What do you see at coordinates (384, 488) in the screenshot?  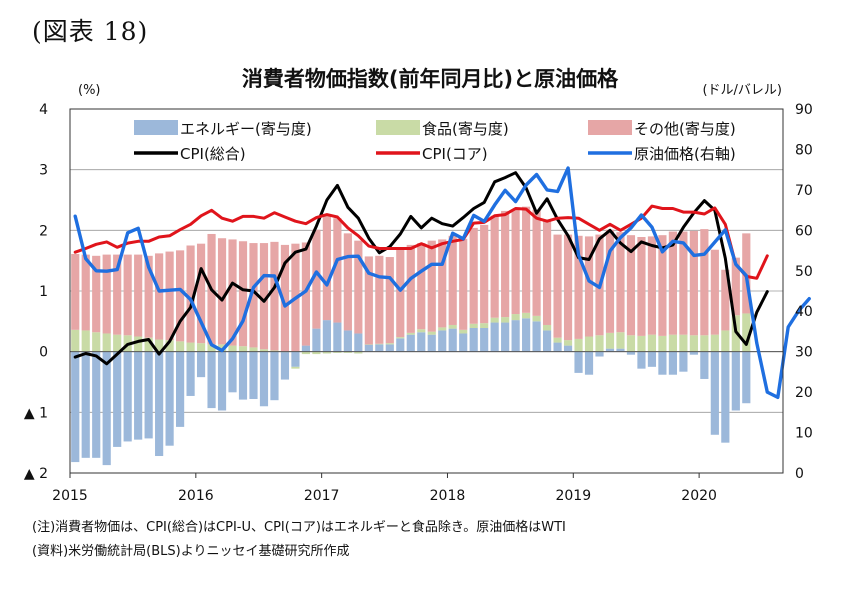 I see `x-axis-ticks: 2015 2016 2017 2018 2019 2020` at bounding box center [384, 488].